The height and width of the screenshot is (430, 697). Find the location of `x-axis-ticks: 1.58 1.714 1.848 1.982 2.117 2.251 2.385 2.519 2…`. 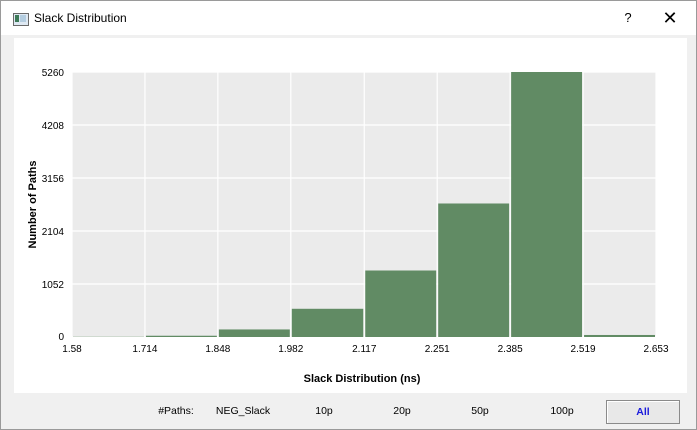

x-axis-ticks: 1.58 1.714 1.848 1.982 2.117 2.251 2.385 2.519 2… is located at coordinates (365, 349).